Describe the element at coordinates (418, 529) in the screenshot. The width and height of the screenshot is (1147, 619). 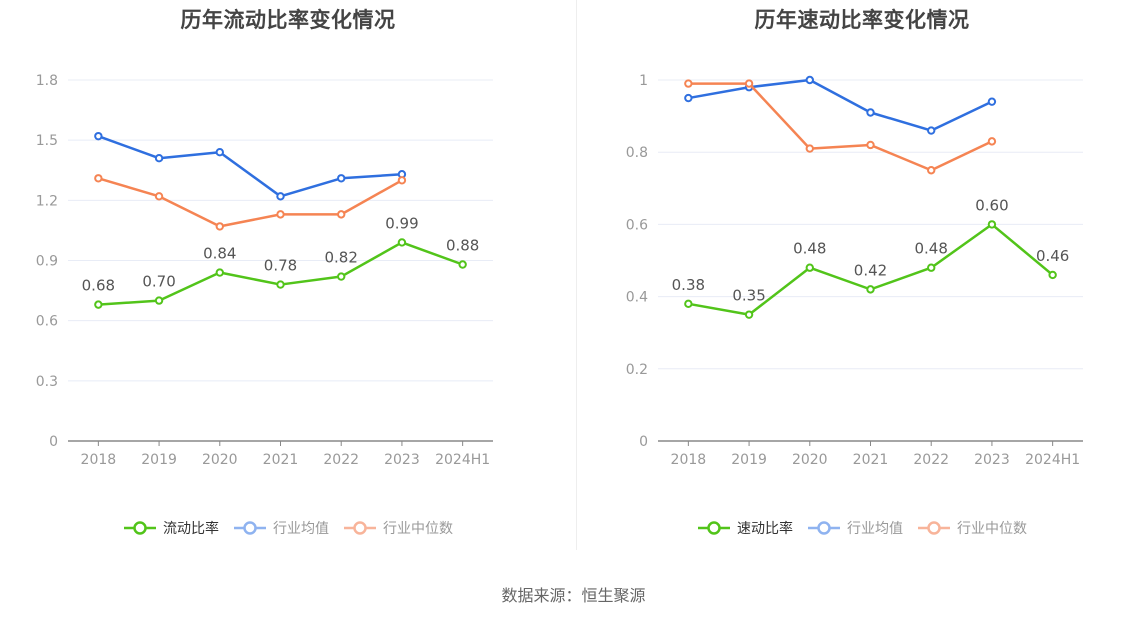
I see `legend-label: 行业中位数` at that location.